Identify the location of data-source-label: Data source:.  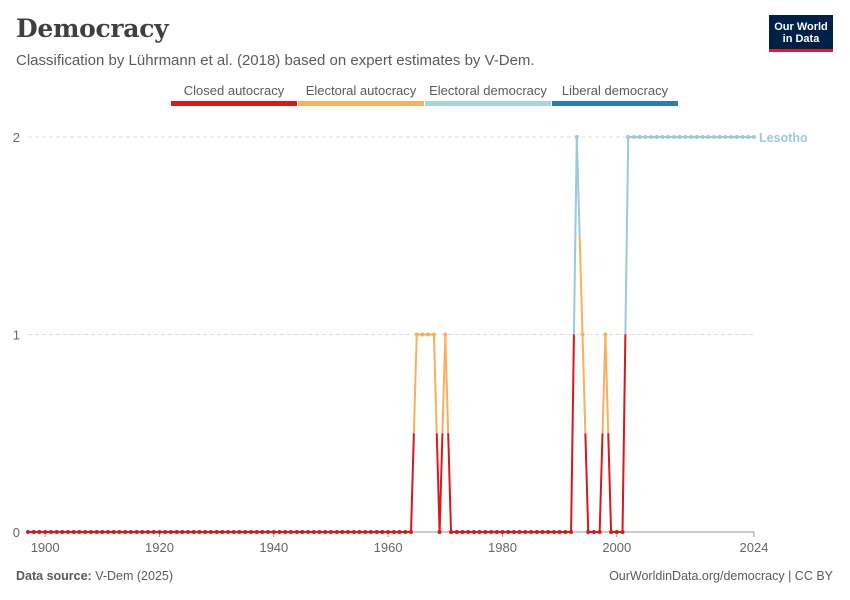
(54, 576).